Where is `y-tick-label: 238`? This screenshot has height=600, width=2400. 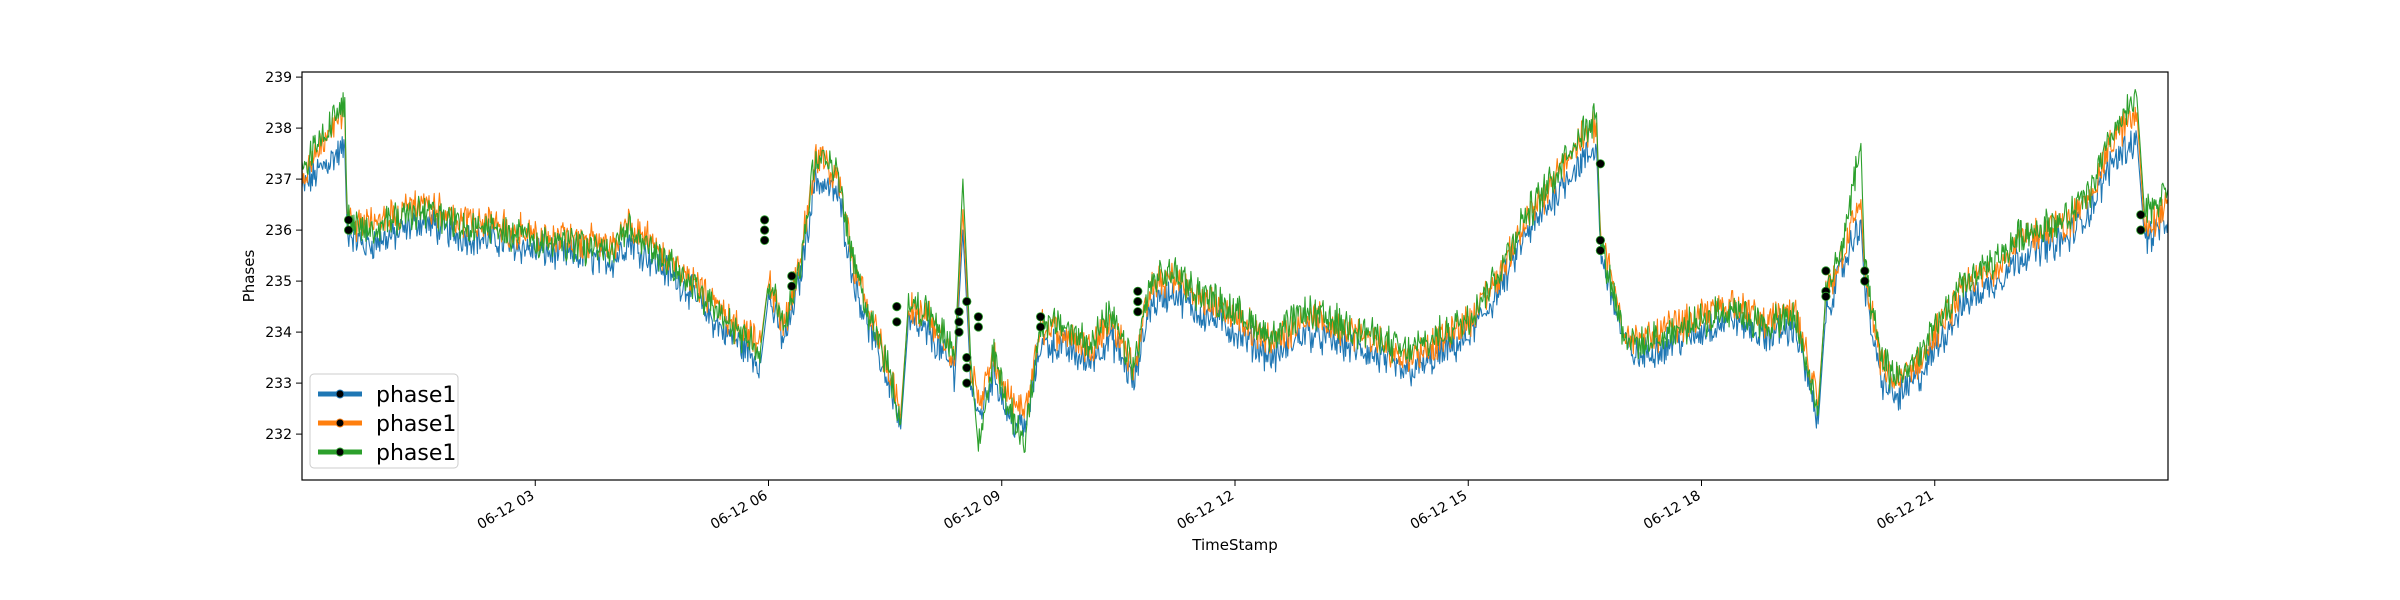
y-tick-label: 238 is located at coordinates (278, 129).